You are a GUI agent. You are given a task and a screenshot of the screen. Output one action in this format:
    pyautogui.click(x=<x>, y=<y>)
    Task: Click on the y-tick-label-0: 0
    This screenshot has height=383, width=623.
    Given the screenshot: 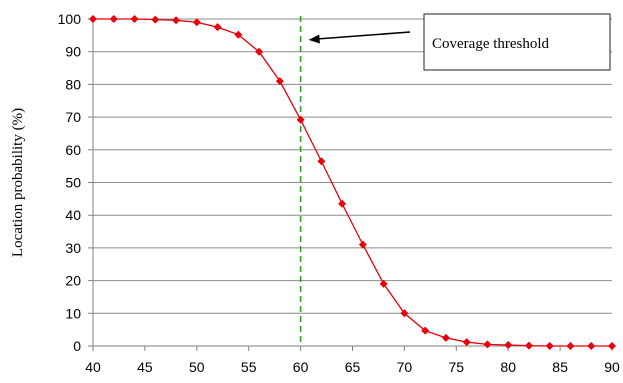 What is the action you would take?
    pyautogui.click(x=77, y=346)
    